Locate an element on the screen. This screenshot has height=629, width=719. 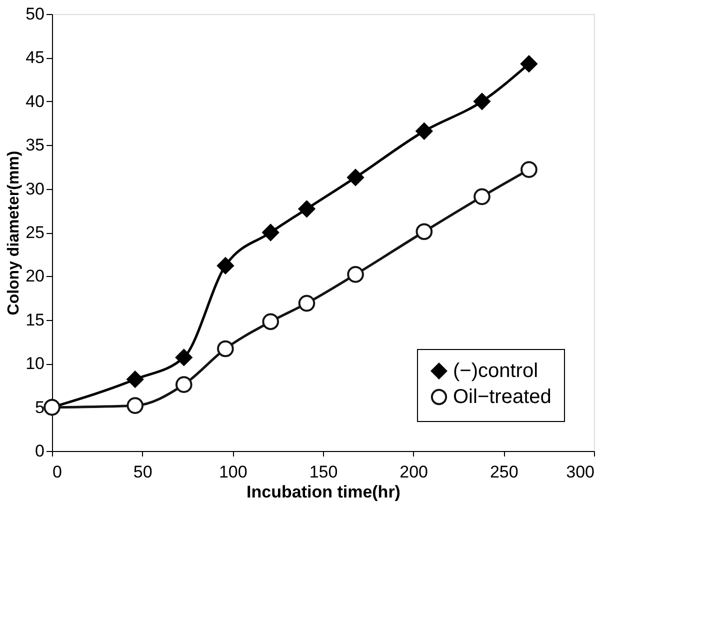
x-tick-label: 150 is located at coordinates (323, 472).